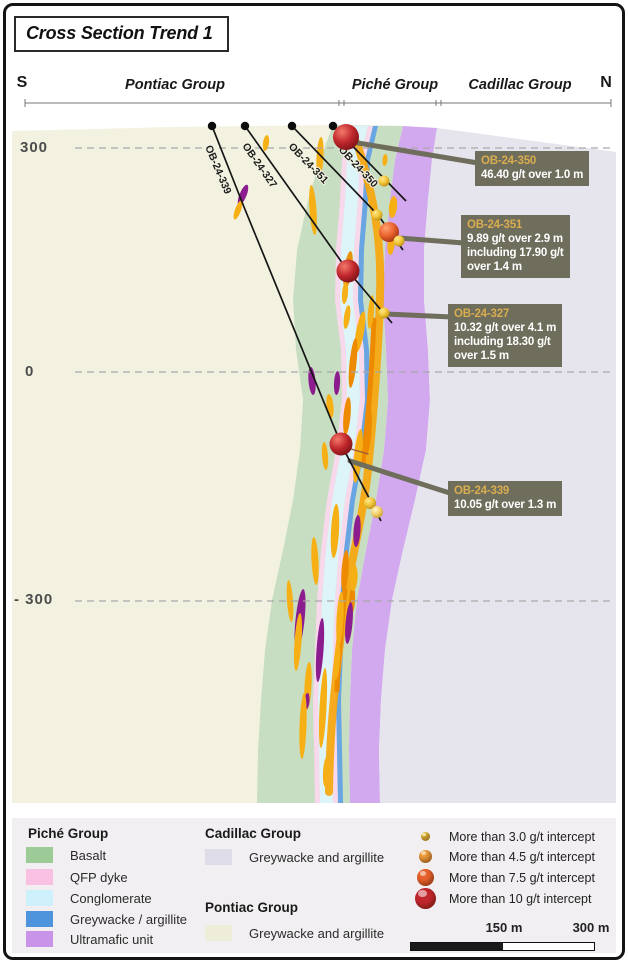  I want to click on group-label-piche: Piché Group, so click(395, 85).